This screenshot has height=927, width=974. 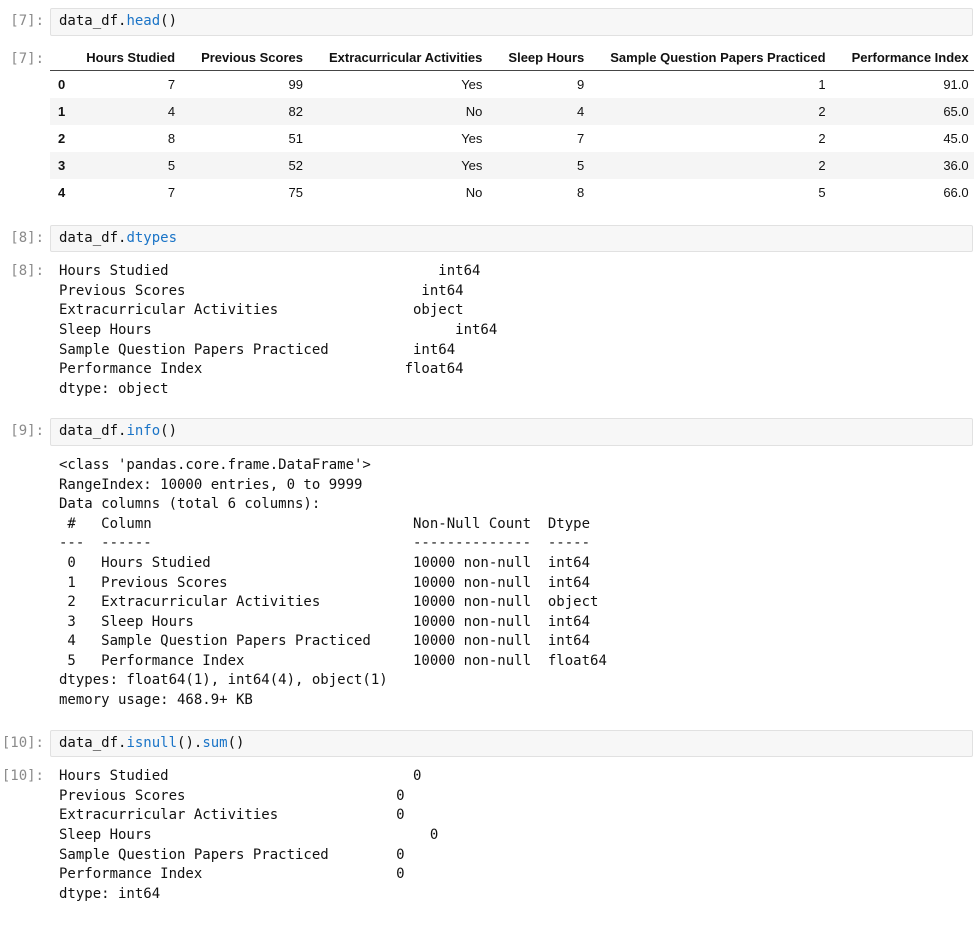 What do you see at coordinates (956, 192) in the screenshot?
I see `table-cell: 66.0` at bounding box center [956, 192].